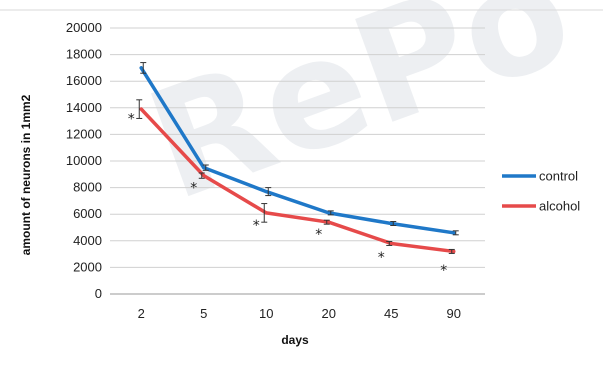 Image resolution: width=603 pixels, height=367 pixels. What do you see at coordinates (295, 340) in the screenshot?
I see `x-axis-title: days` at bounding box center [295, 340].